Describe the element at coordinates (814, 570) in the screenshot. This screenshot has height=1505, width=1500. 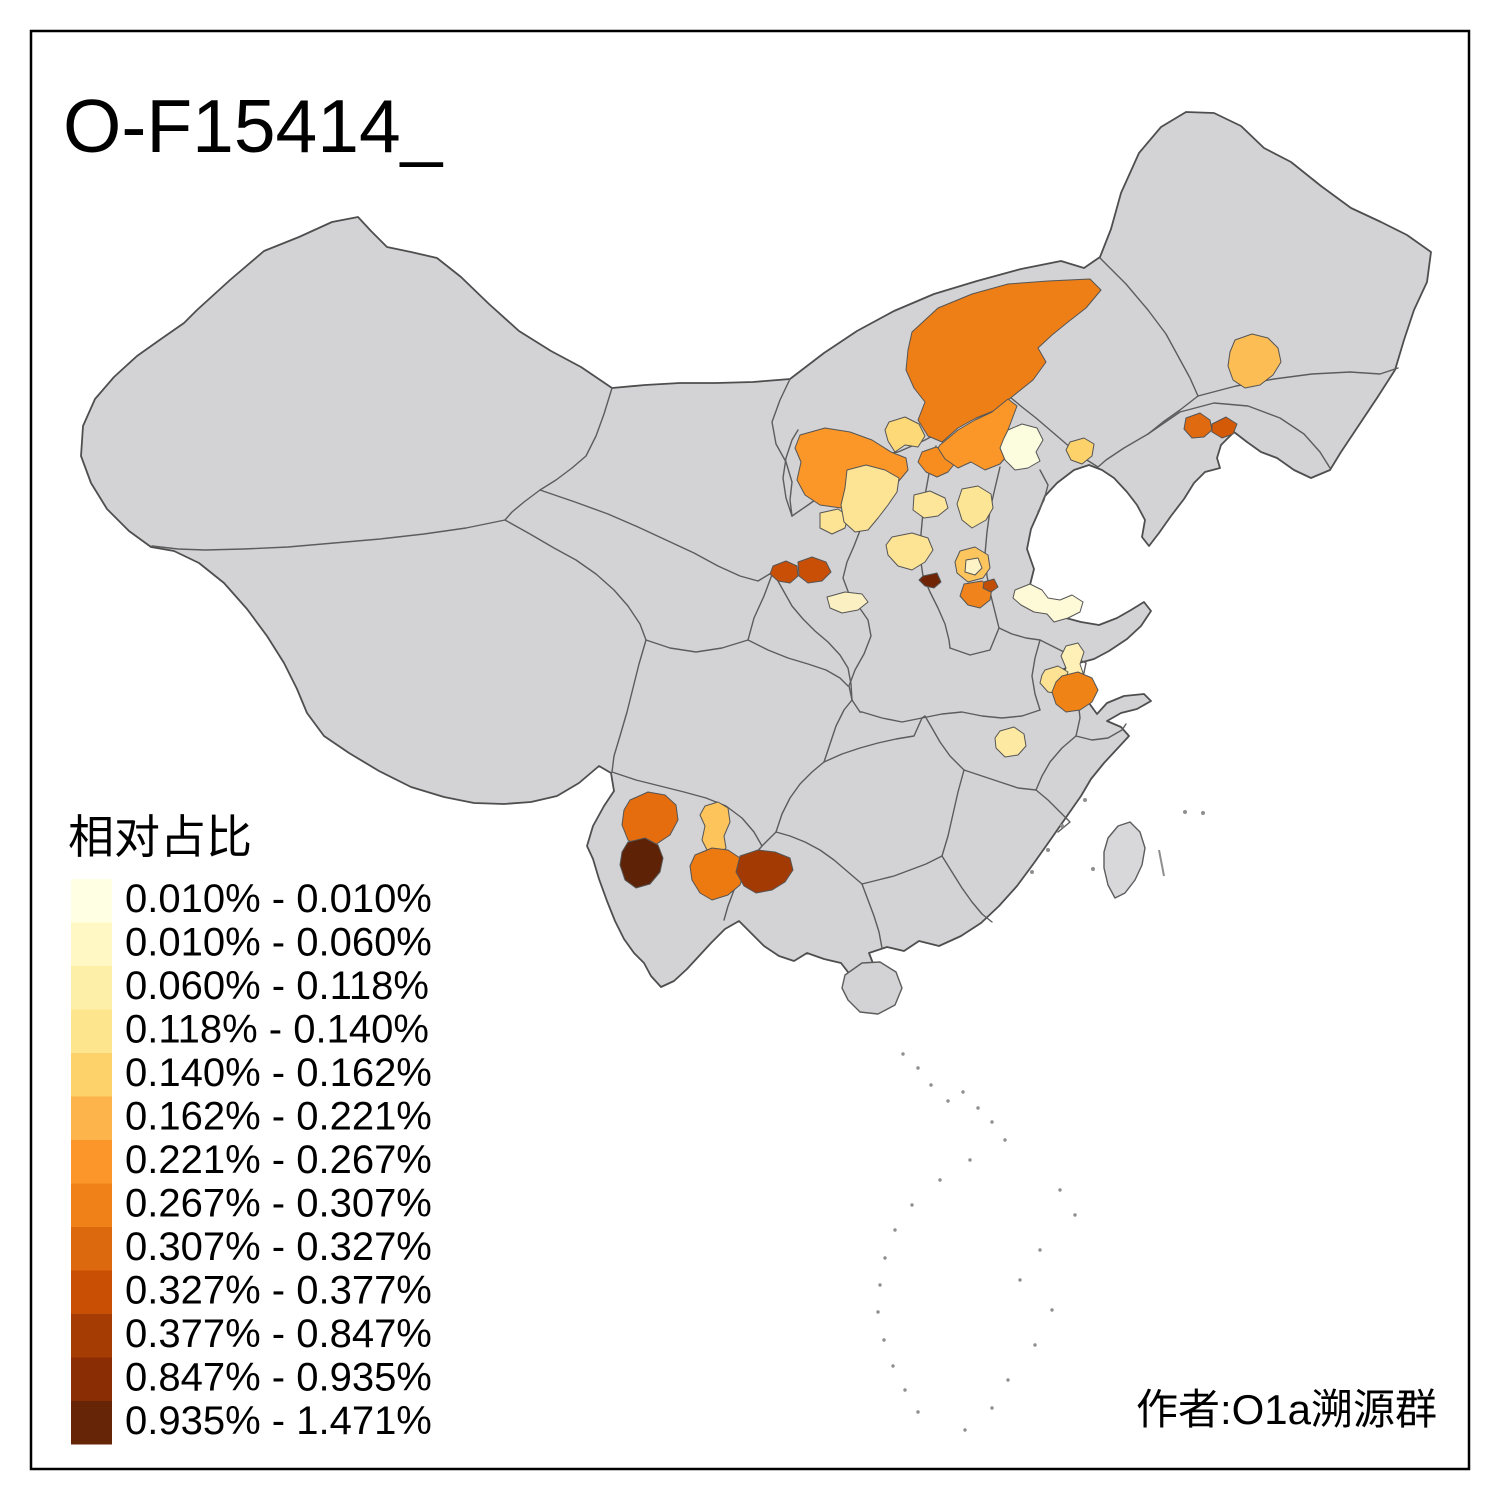
I see `map-region-lanzhou-east` at that location.